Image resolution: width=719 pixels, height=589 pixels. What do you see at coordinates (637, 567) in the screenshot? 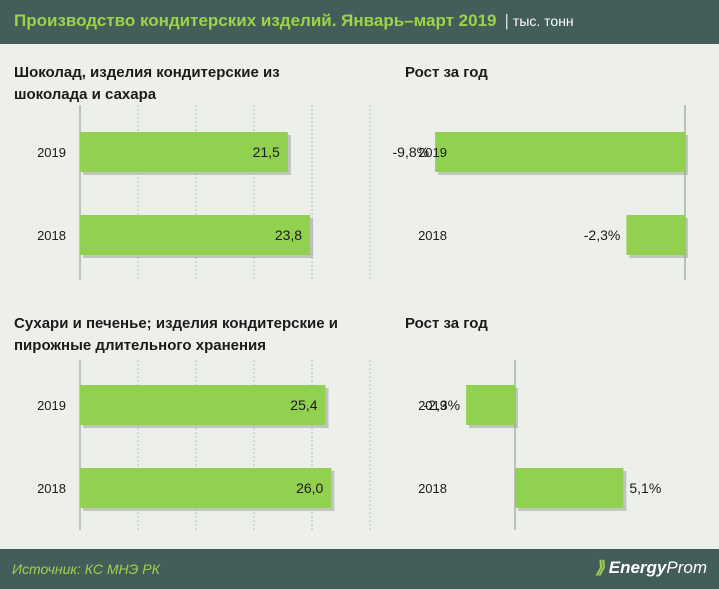
I see `logo-bold: Energy` at bounding box center [637, 567].